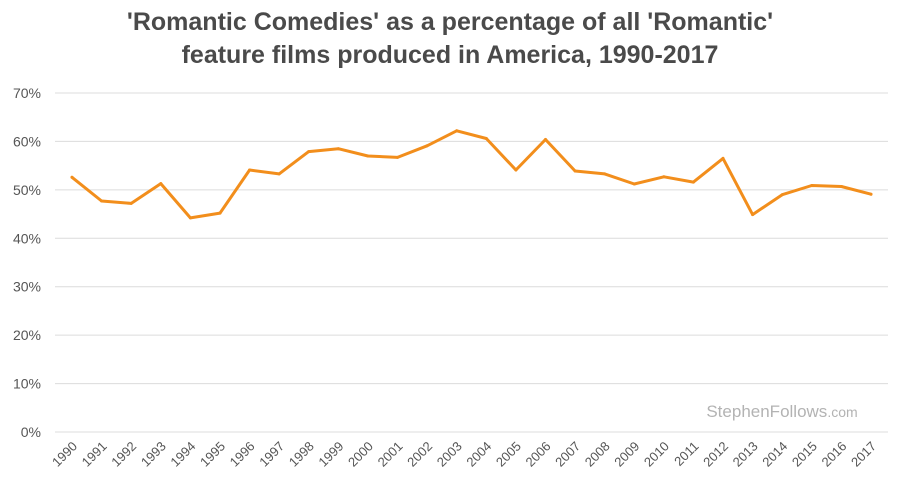  I want to click on x-tick-label: 1999, so click(330, 454).